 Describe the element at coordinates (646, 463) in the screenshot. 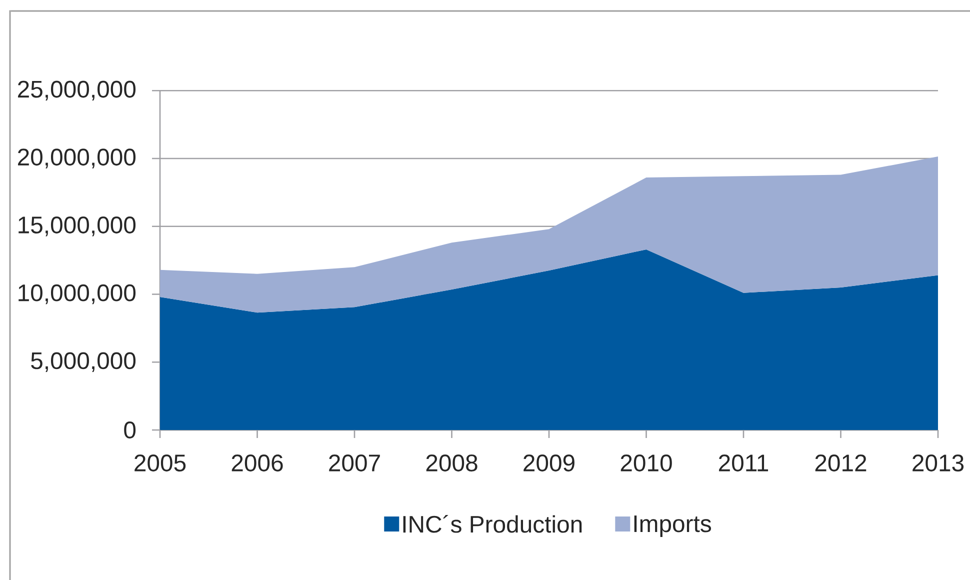

I see `x-tick-label: 2010` at that location.